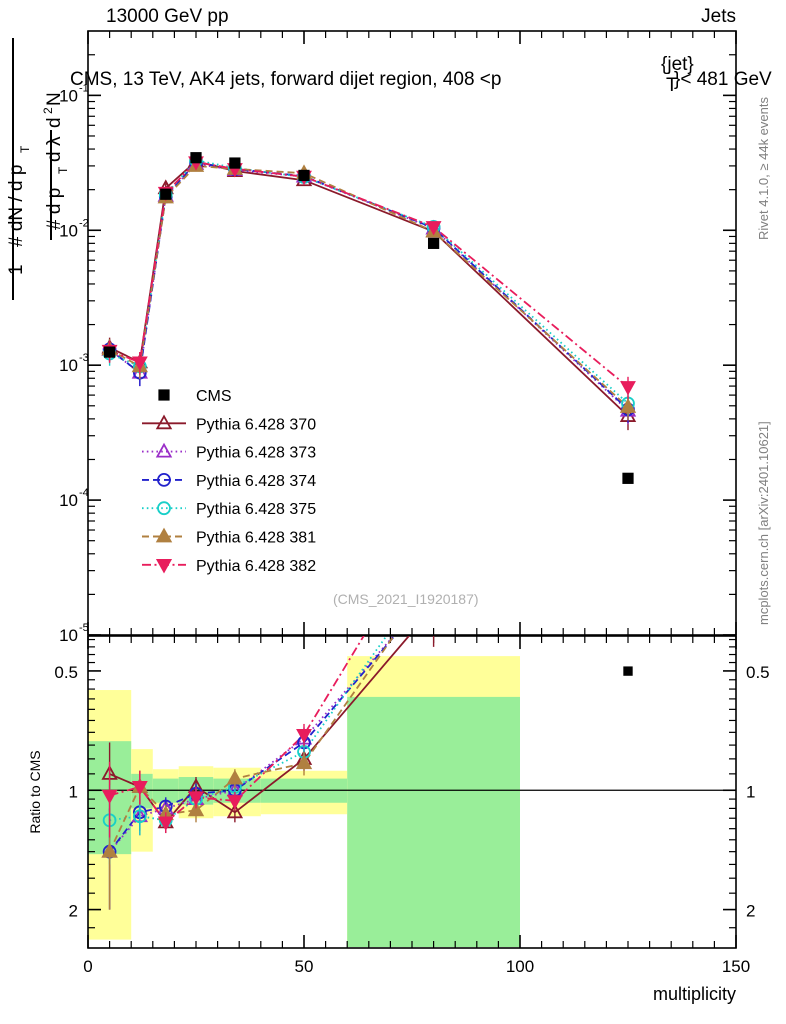 Image resolution: width=786 pixels, height=1024 pixels. Describe the element at coordinates (672, 85) in the screenshot. I see `main-title-subscript: T` at that location.